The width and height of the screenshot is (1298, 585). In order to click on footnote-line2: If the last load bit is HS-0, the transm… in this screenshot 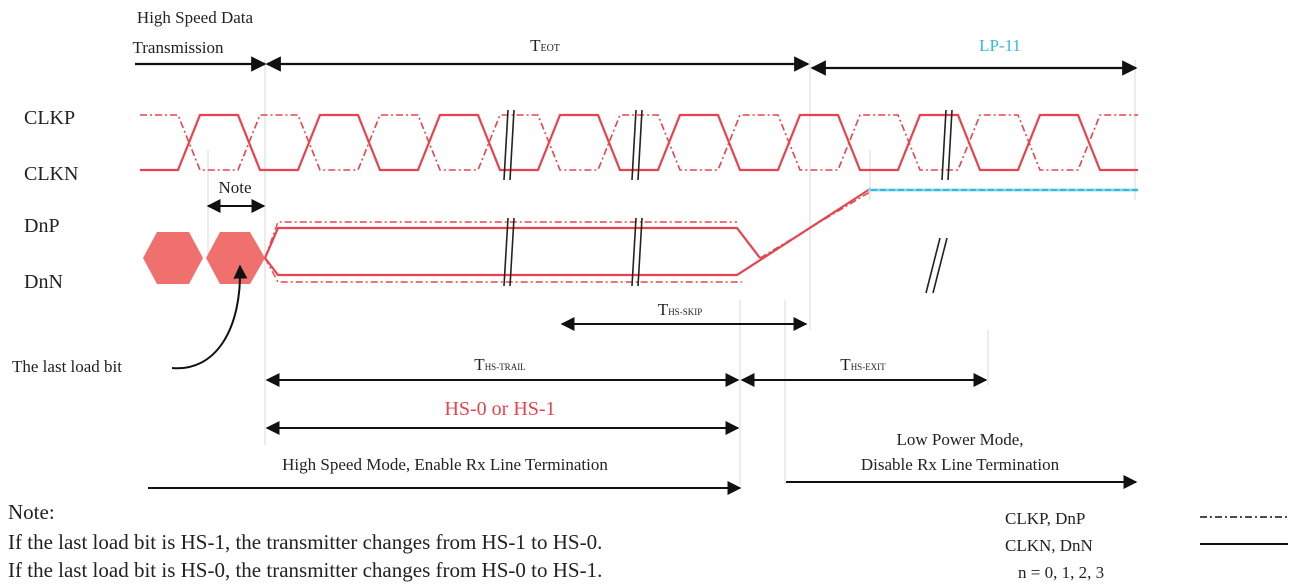, I will do `click(305, 570)`.